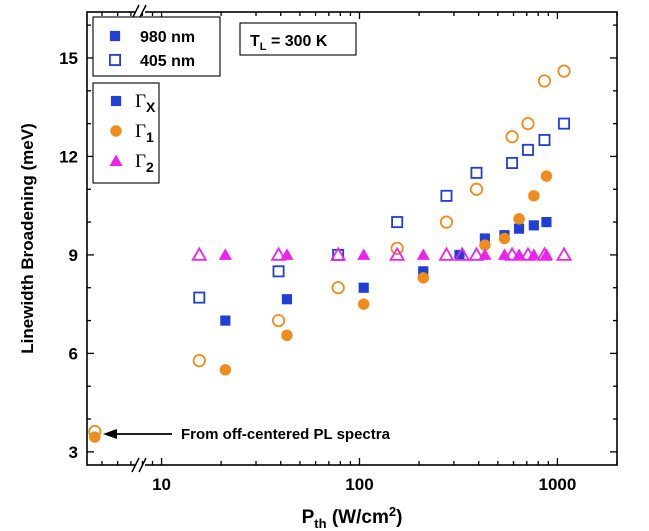 The height and width of the screenshot is (531, 649). I want to click on y-tick-label: 15, so click(68, 58).